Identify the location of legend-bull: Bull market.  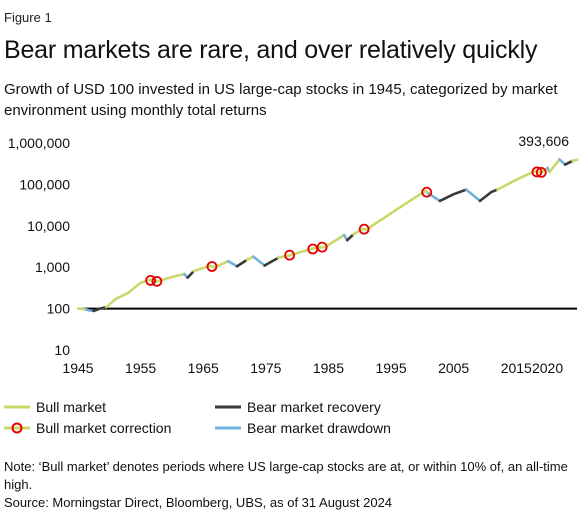
(55, 407).